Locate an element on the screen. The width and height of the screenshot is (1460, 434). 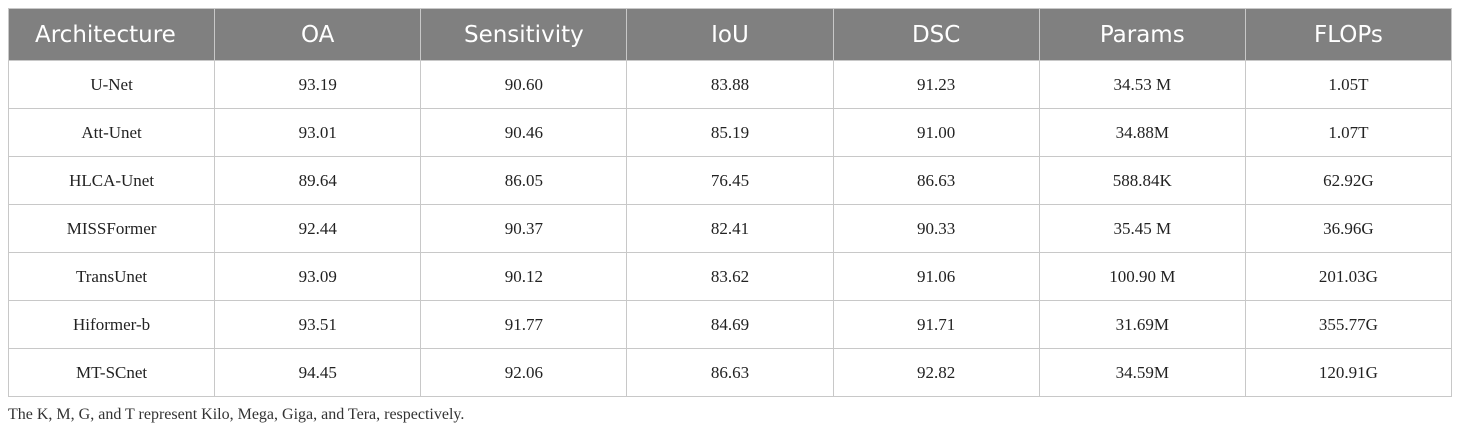
table-cell: 85.19 is located at coordinates (730, 132).